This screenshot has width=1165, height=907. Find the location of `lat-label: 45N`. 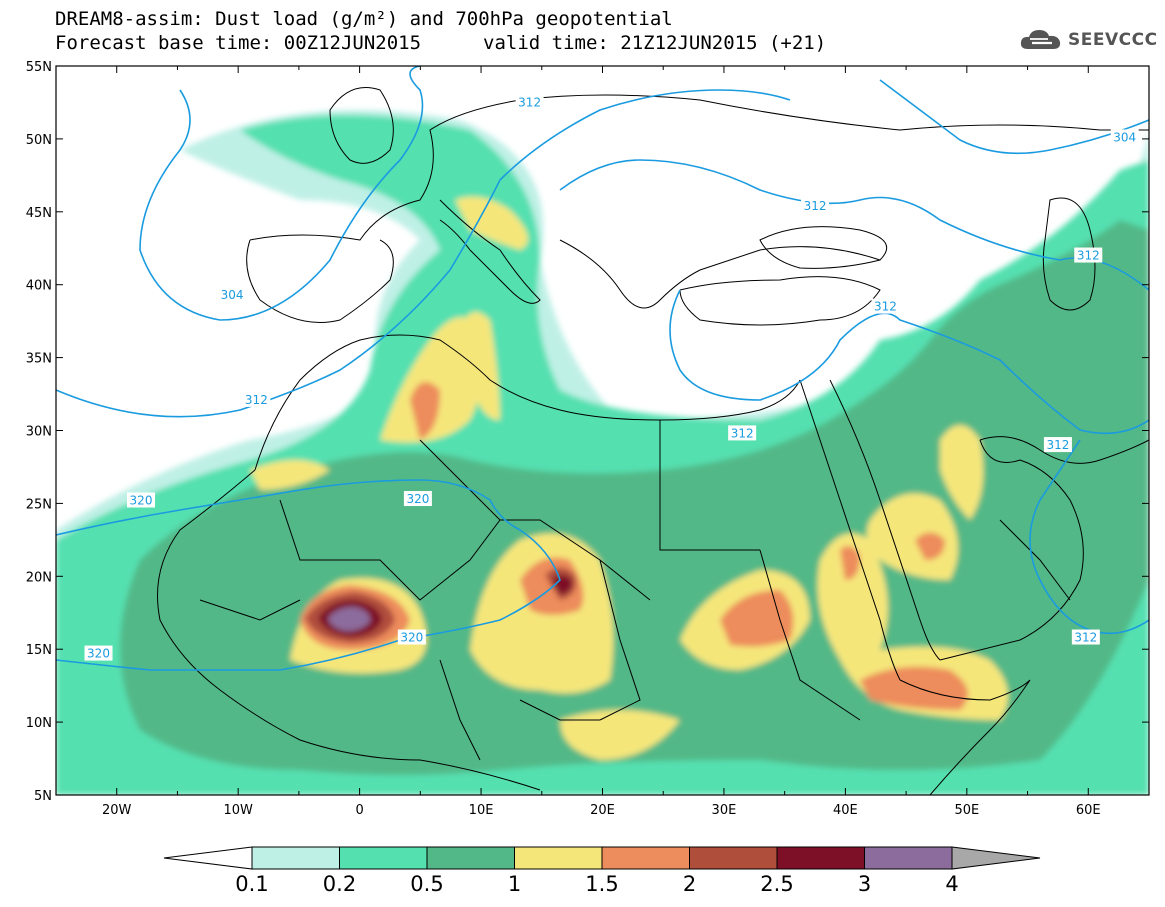

lat-label: 45N is located at coordinates (39, 213).